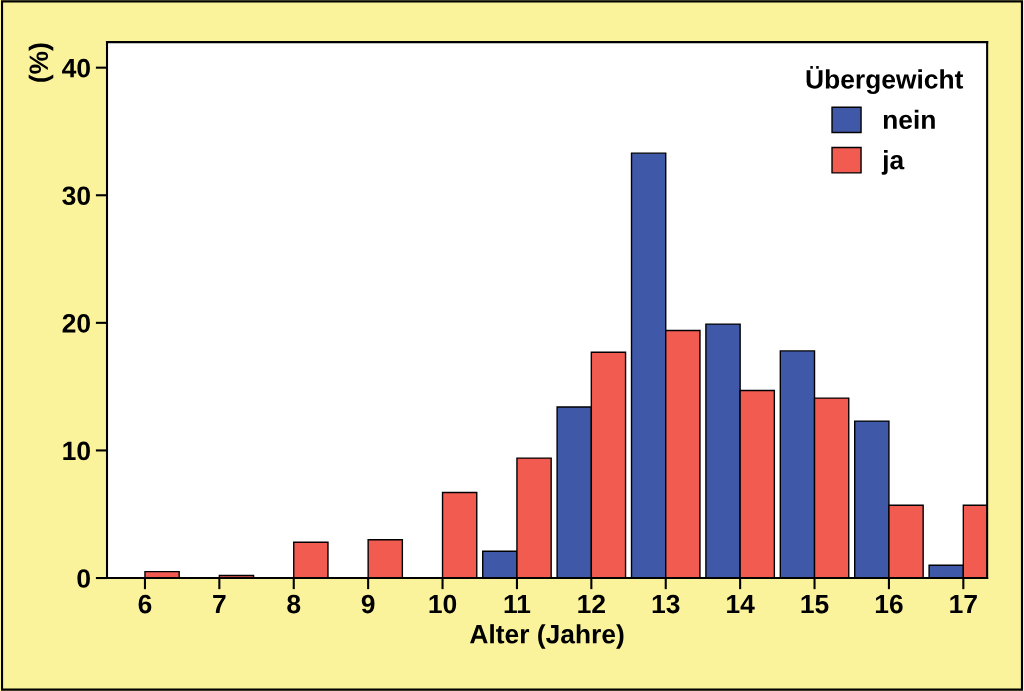  Describe the element at coordinates (41, 62) in the screenshot. I see `y-axis-title: (%)` at that location.